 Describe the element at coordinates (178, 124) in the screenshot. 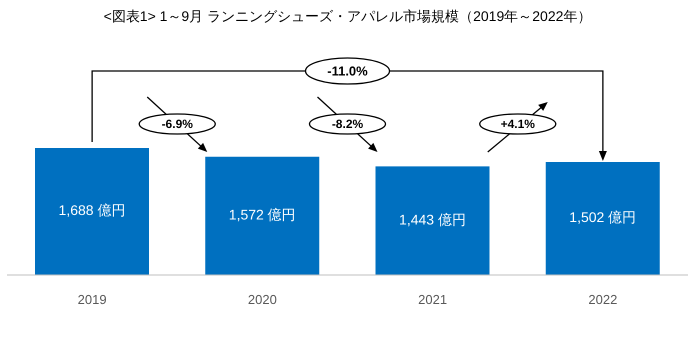

I see `text: -6.9%` at that location.